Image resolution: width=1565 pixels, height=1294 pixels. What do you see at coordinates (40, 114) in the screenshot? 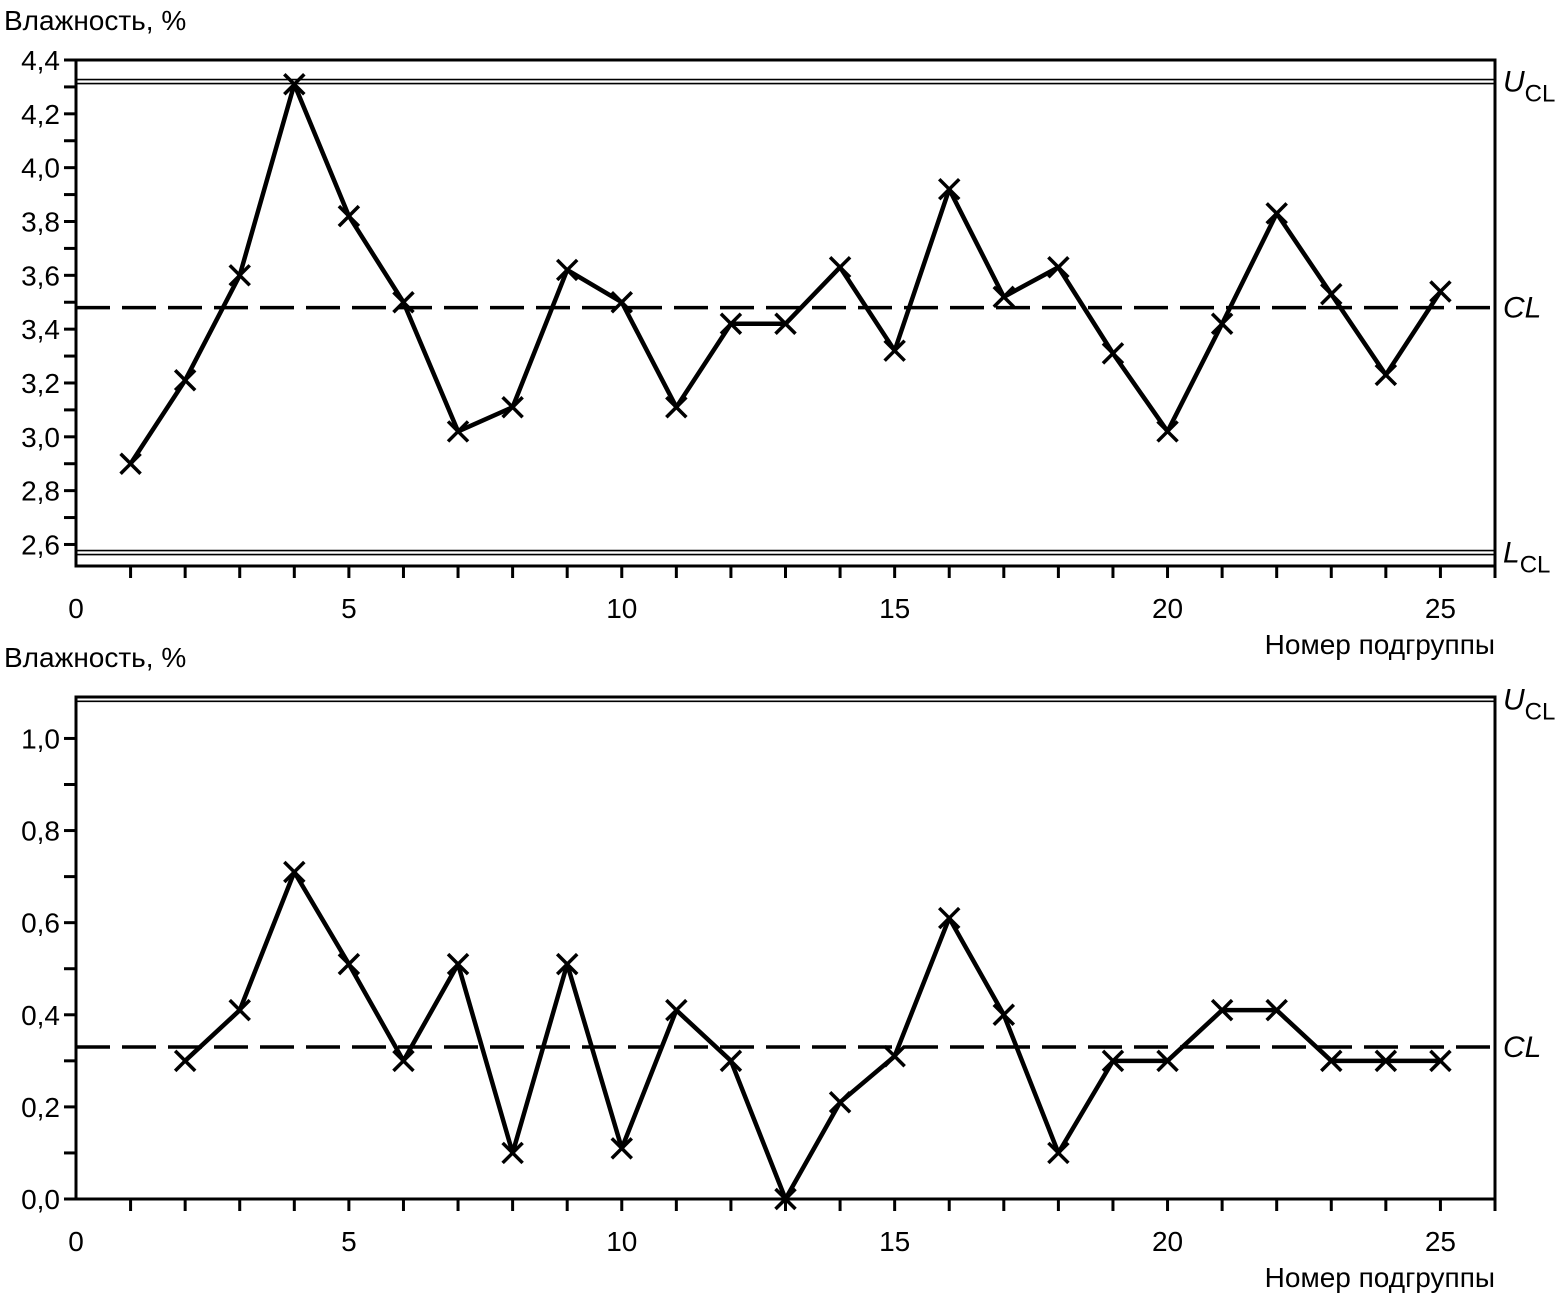
I see `y-tick-label: 4,2` at bounding box center [40, 114].